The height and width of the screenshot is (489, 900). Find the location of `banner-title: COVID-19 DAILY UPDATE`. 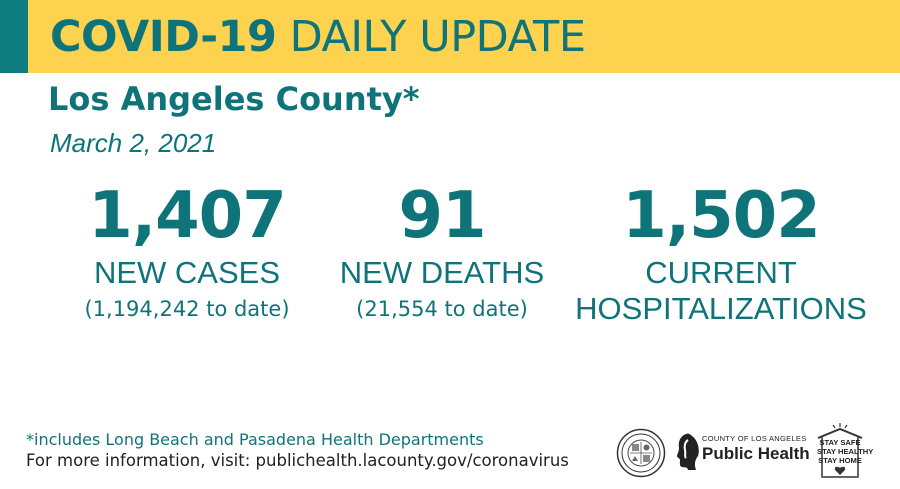

banner-title: COVID-19 DAILY UPDATE is located at coordinates (318, 37).